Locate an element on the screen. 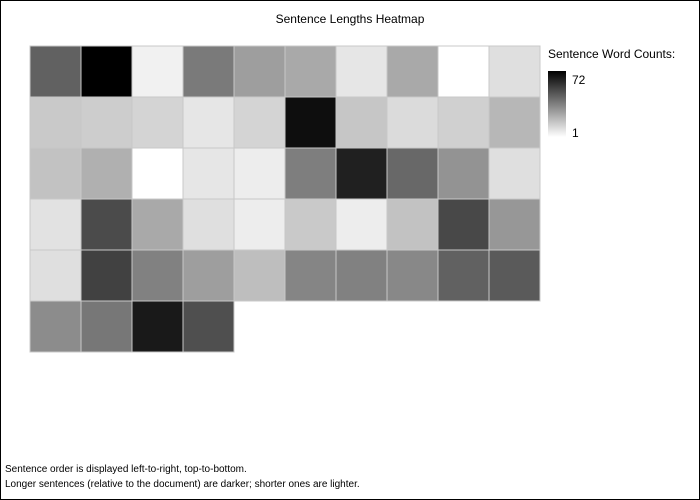 The image size is (700, 500). chart-title: Sentence Lengths Heatmap is located at coordinates (350, 19).